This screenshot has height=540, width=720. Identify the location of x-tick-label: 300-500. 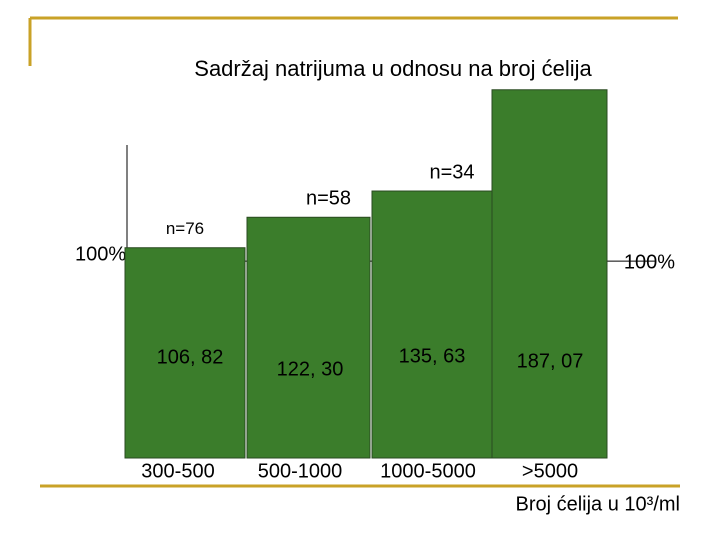
(177, 471).